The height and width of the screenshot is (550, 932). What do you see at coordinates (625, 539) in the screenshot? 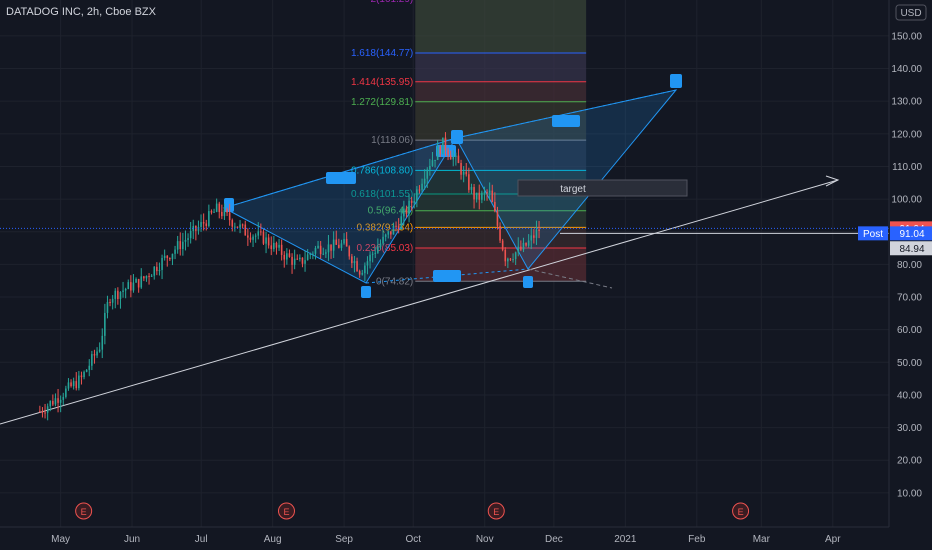
I see `time-tick-label: 2021` at bounding box center [625, 539].